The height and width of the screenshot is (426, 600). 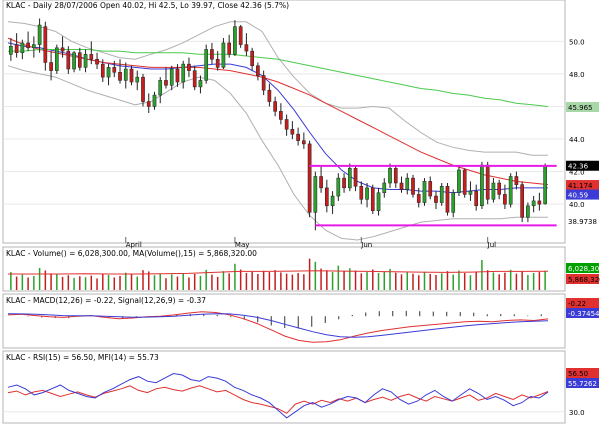 What do you see at coordinates (278, 395) in the screenshot?
I see `rsi-series-line` at bounding box center [278, 395].